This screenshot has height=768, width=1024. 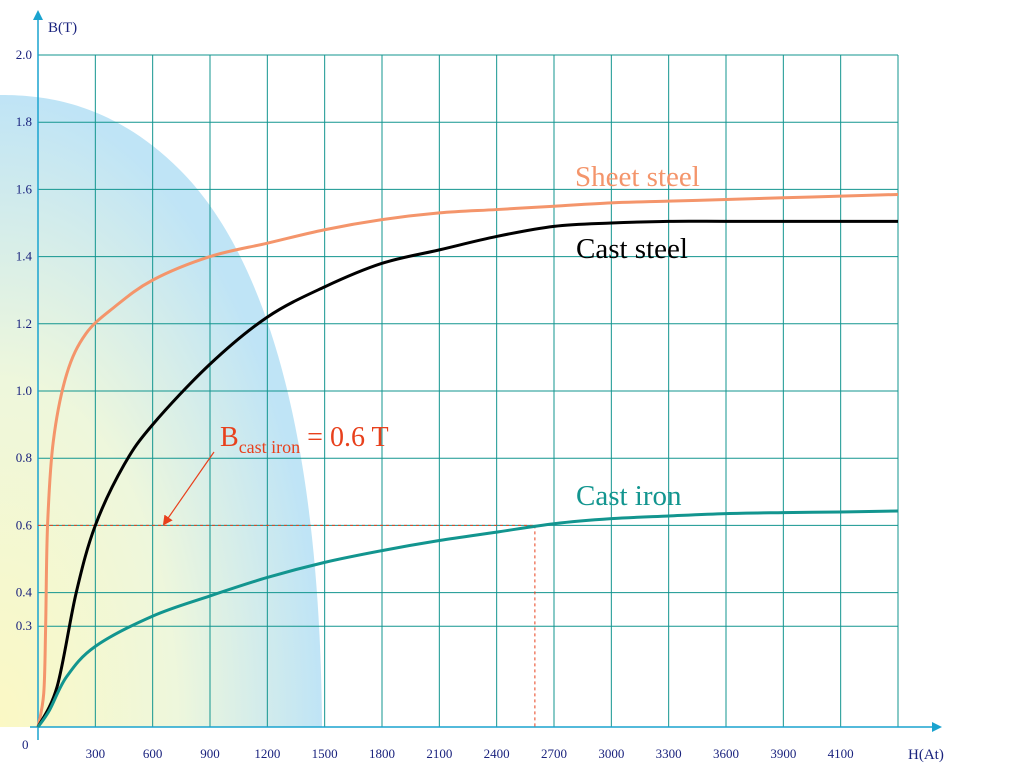 I want to click on y-tick-label: 0.4, so click(x=24, y=592).